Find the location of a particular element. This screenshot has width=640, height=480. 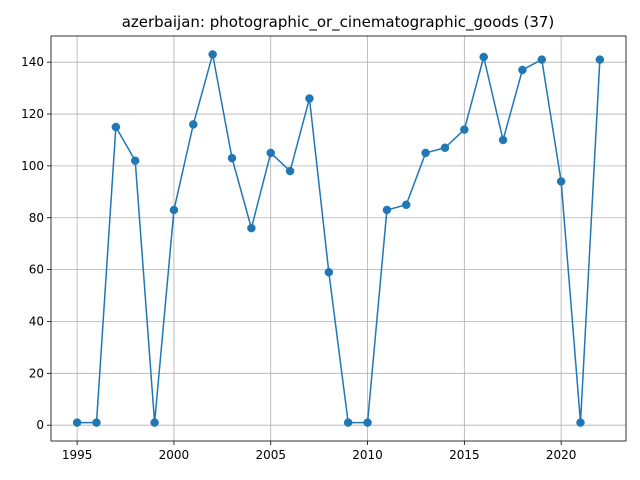

y-tick-label: 120 is located at coordinates (32, 114).